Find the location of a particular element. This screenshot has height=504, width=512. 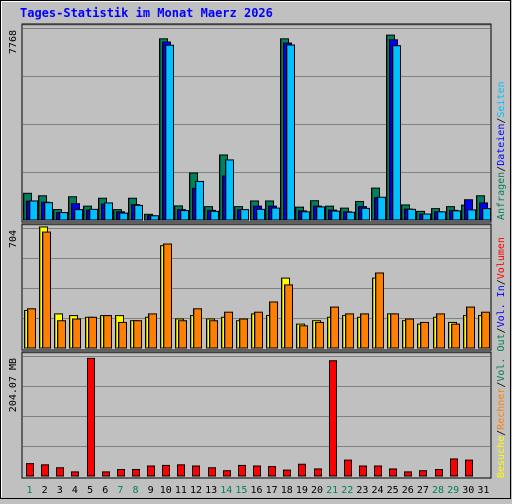

y-axis-max-label: 204.07 MB is located at coordinates (13, 385).